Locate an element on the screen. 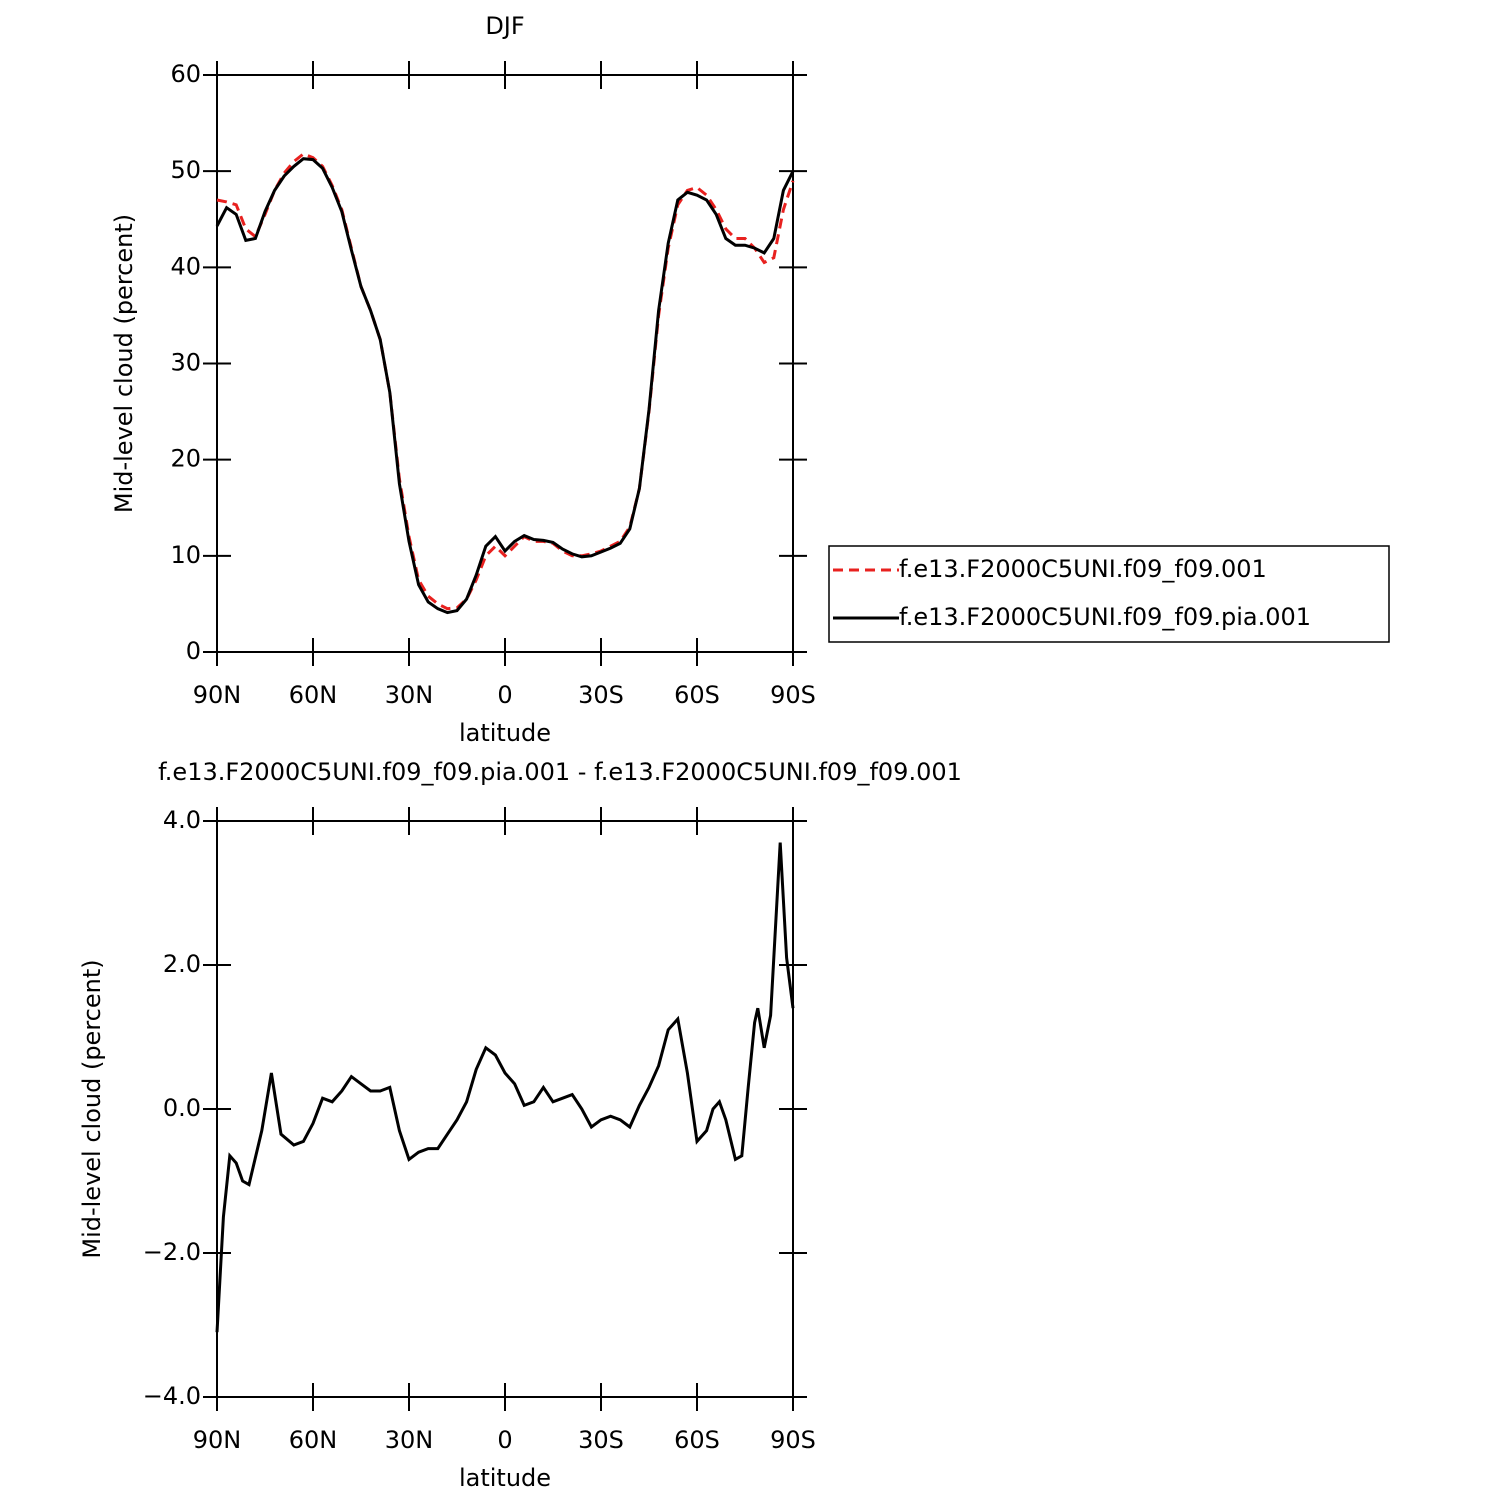  chart-title: DJF is located at coordinates (504, 26).